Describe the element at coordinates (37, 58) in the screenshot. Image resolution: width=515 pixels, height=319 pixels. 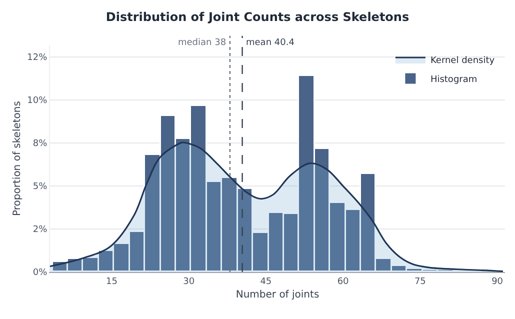
I see `y-tick-label: 12%` at that location.